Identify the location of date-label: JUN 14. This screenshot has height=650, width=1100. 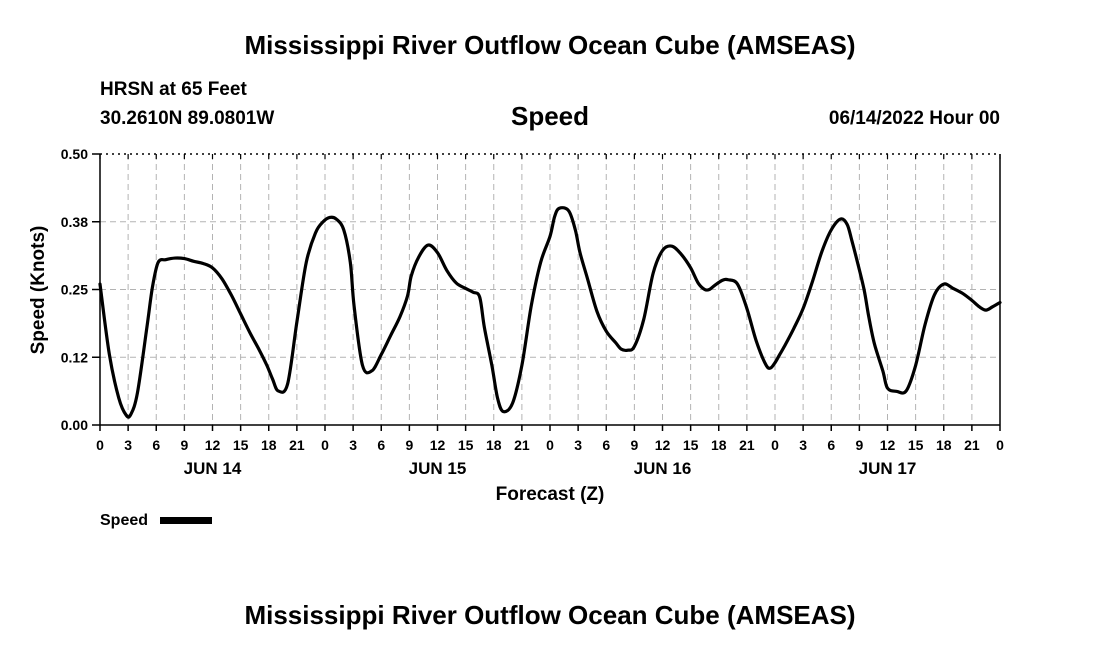
(213, 468).